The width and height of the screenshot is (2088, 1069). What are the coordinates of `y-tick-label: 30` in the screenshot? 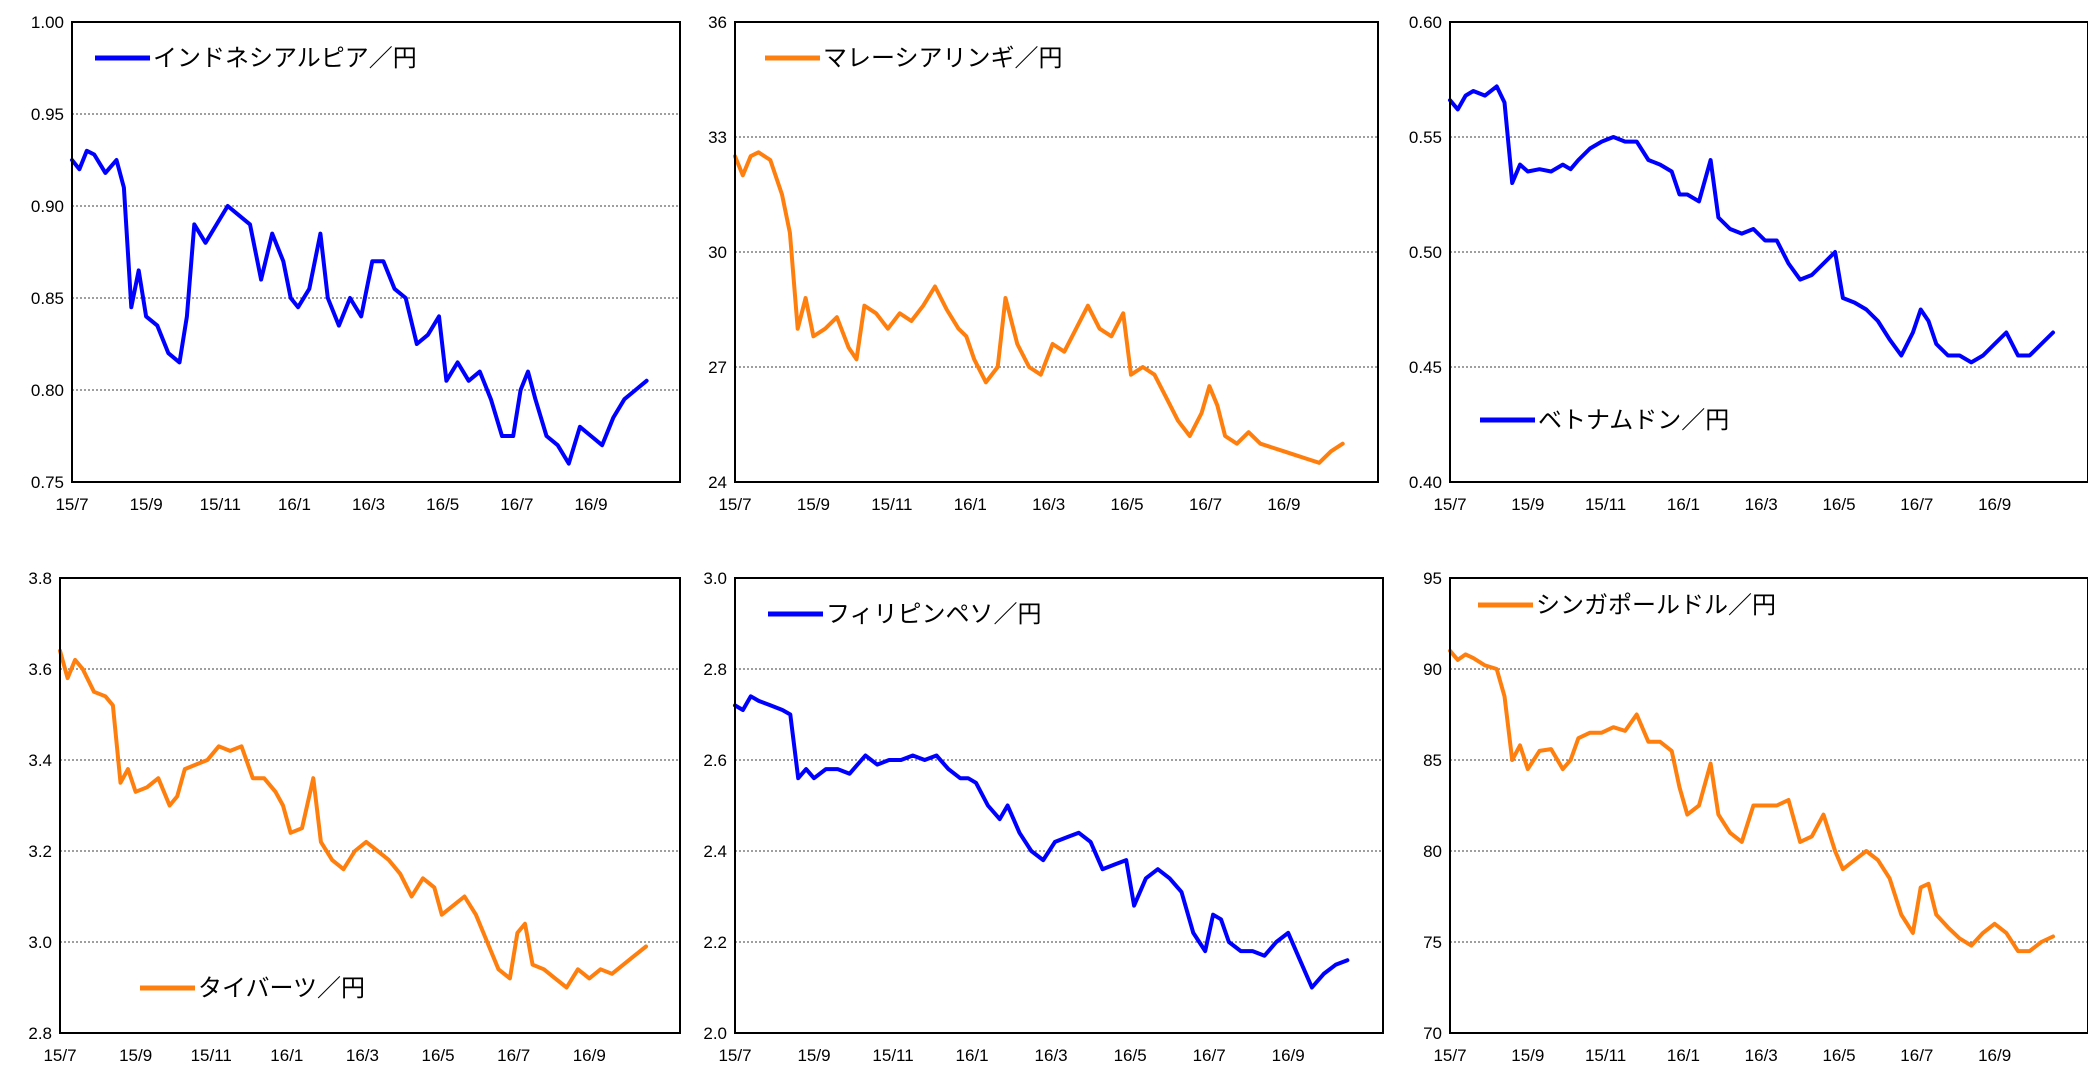 It's located at (717, 252).